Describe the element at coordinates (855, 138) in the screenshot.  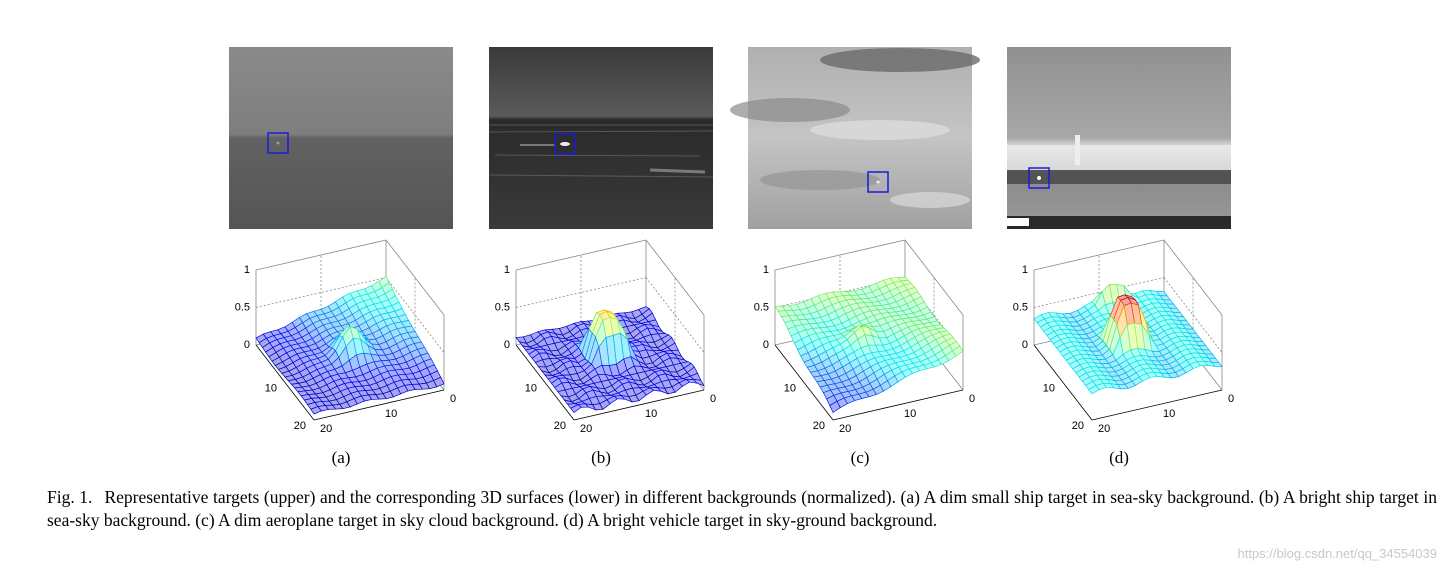
I see `image-c` at that location.